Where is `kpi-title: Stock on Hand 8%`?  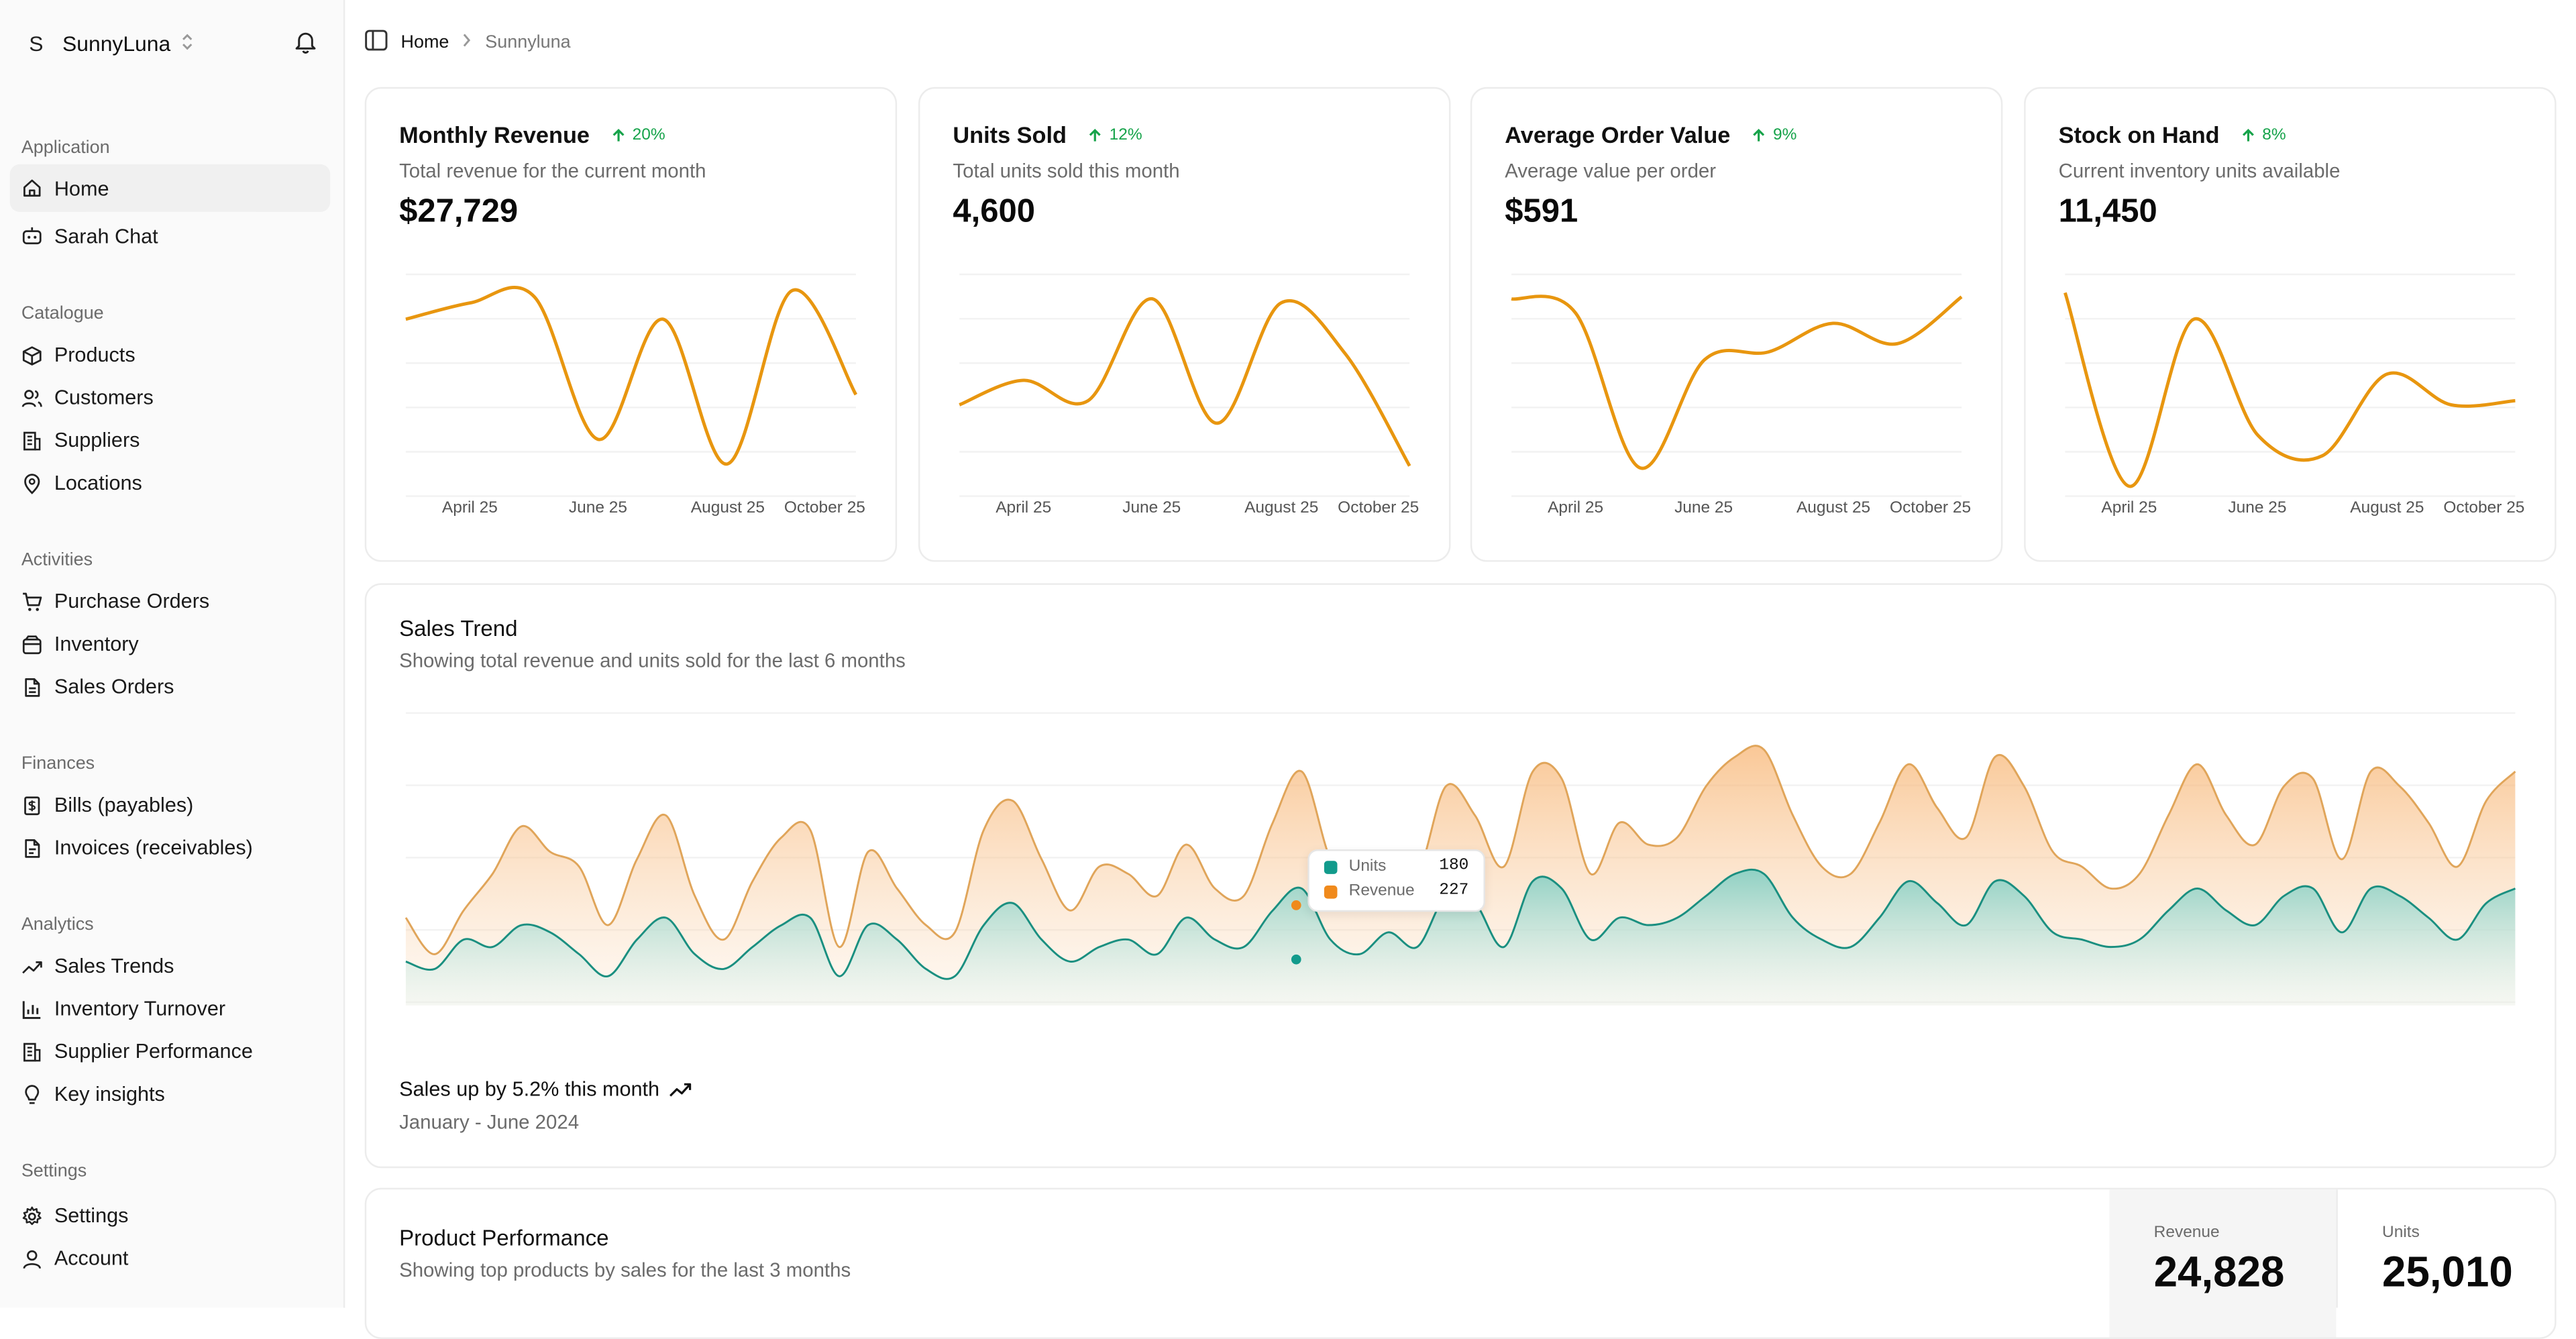 kpi-title: Stock on Hand 8% is located at coordinates (2172, 134).